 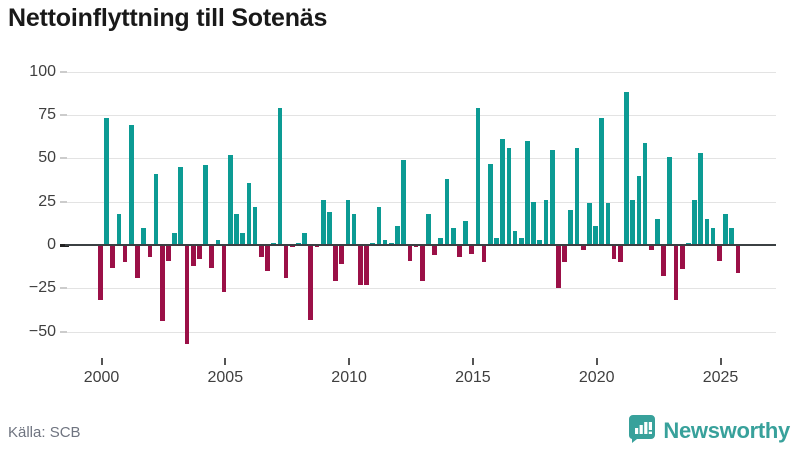 What do you see at coordinates (709, 431) in the screenshot?
I see `newsworthy-logo: Newsworthy` at bounding box center [709, 431].